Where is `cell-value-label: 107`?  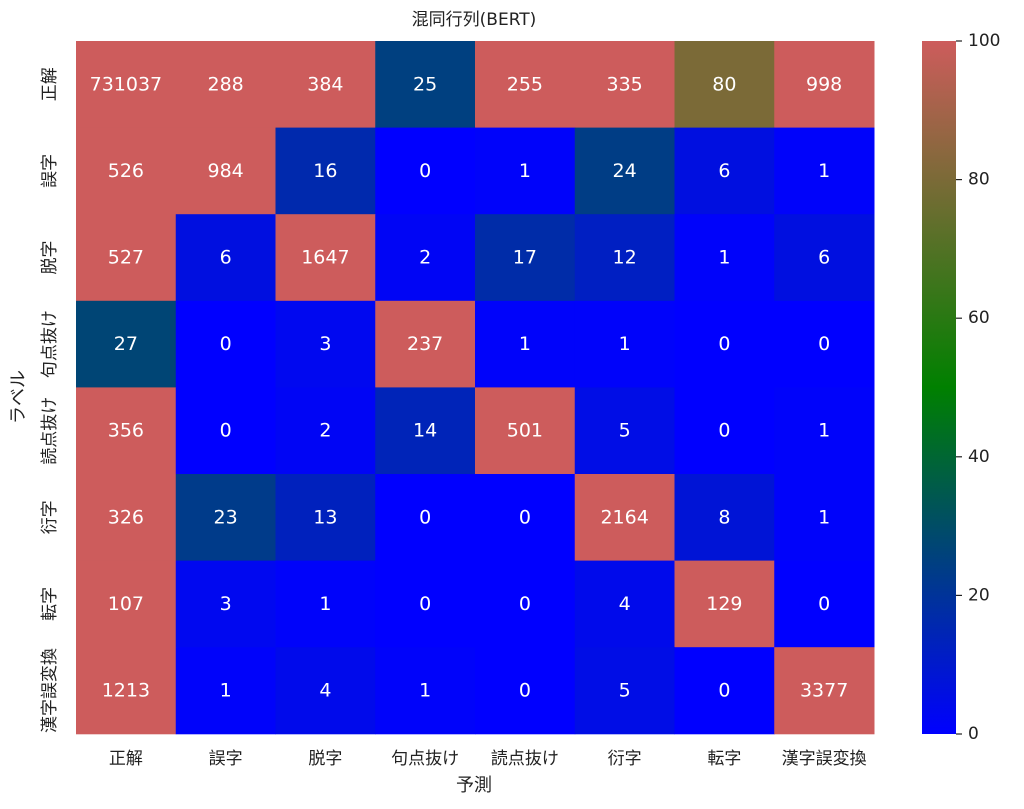
cell-value-label: 107 is located at coordinates (126, 604).